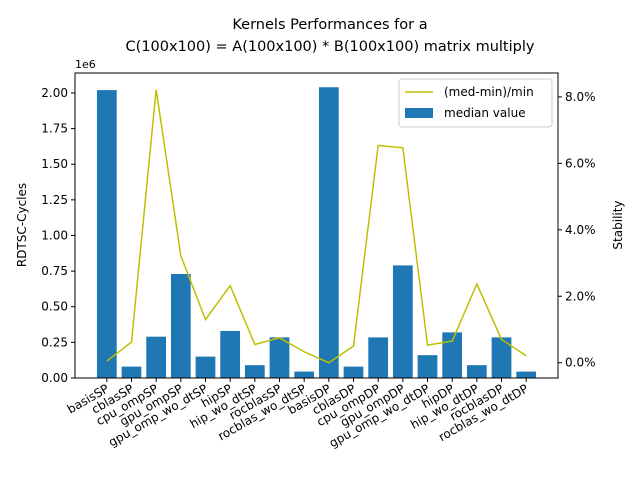 The width and height of the screenshot is (640, 480). I want to click on bar-hipSP, so click(230, 354).